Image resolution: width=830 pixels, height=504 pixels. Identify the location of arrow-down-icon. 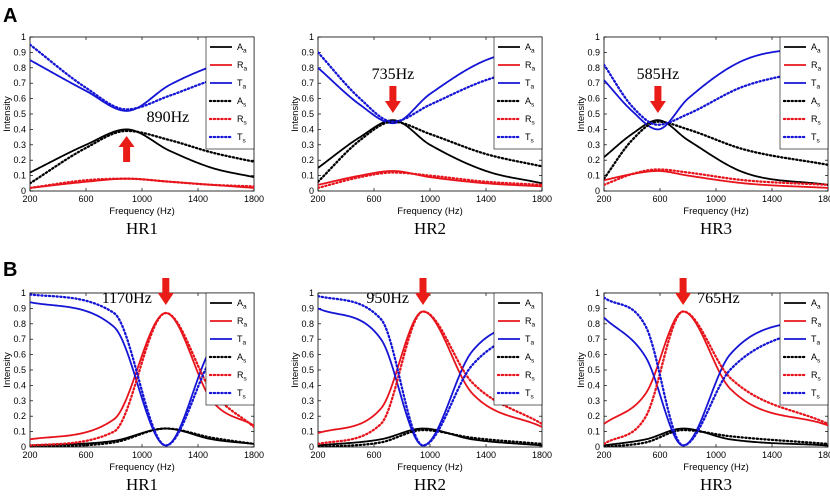
(165, 291).